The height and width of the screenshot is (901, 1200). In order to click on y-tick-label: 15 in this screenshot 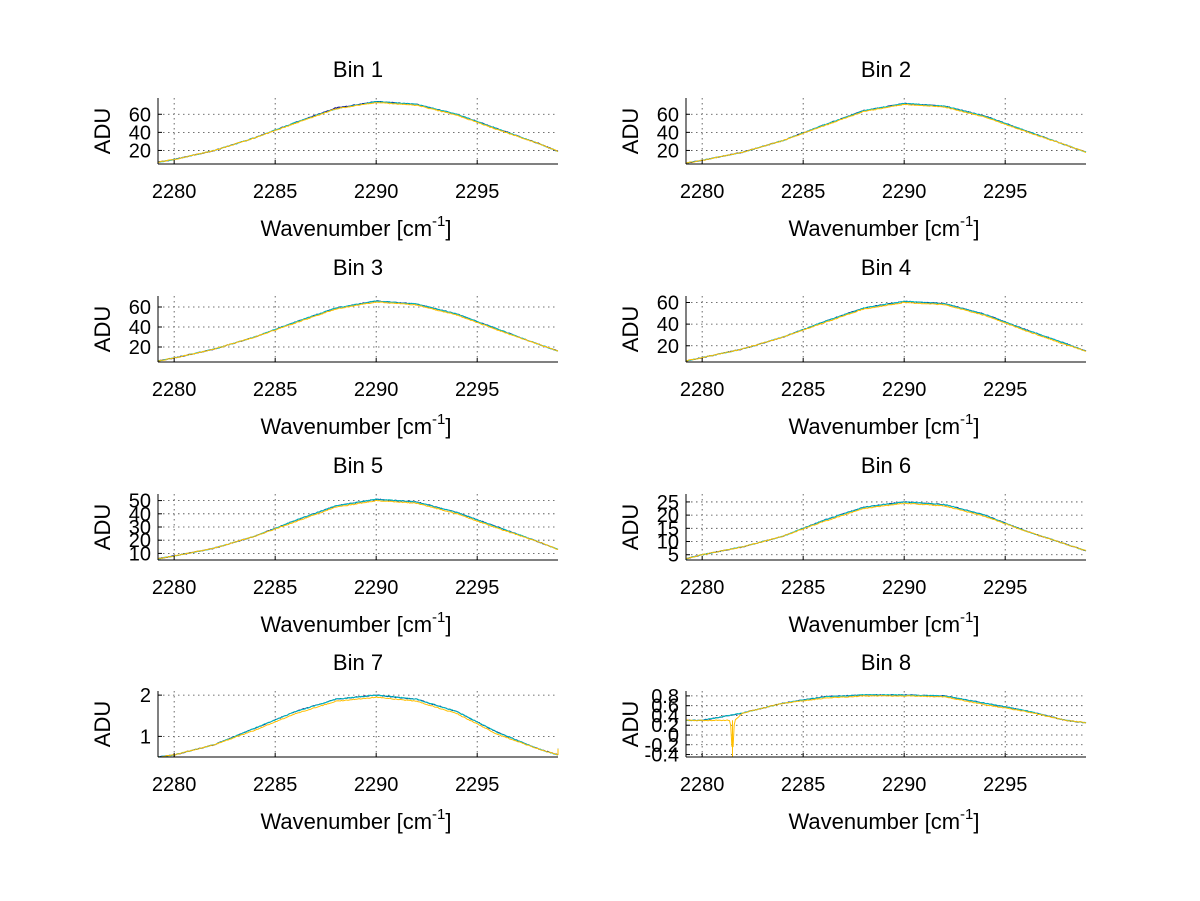, I will do `click(668, 529)`.